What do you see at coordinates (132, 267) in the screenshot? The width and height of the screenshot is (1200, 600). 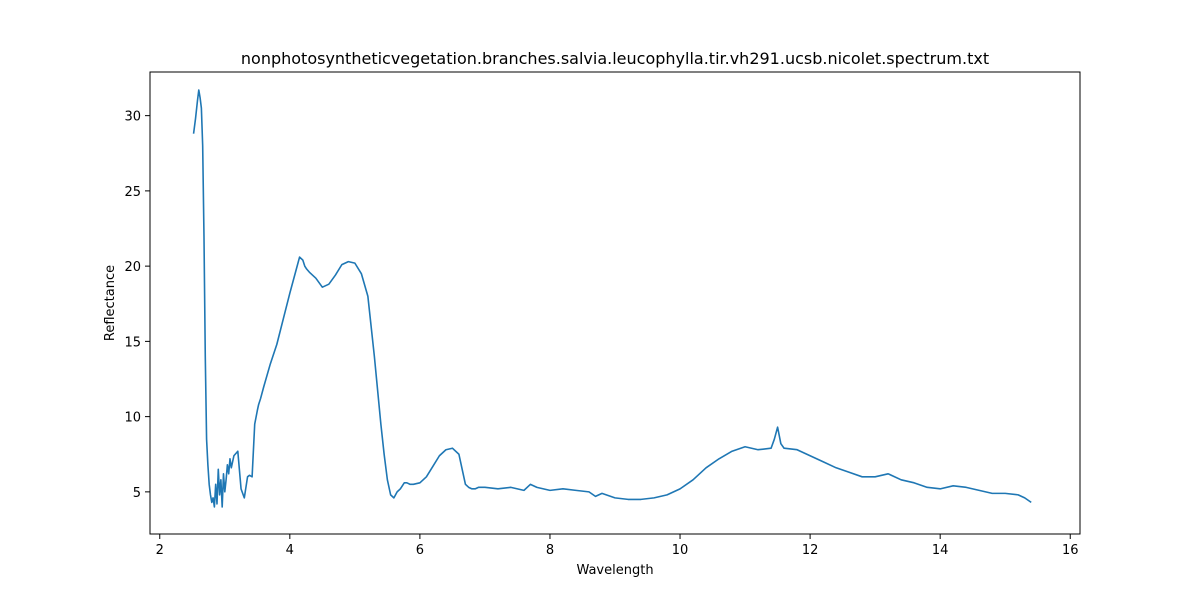 I see `y-tick-label: 20` at bounding box center [132, 267].